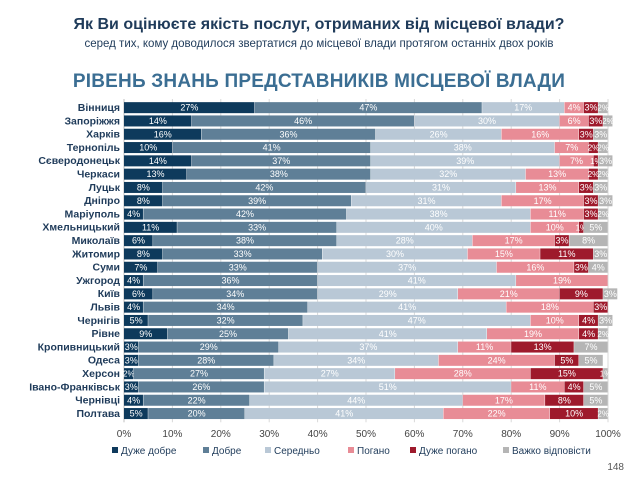 This screenshot has width=638, height=479. Describe the element at coordinates (92, 121) in the screenshot. I see `category-label: Запоріжжя` at that location.